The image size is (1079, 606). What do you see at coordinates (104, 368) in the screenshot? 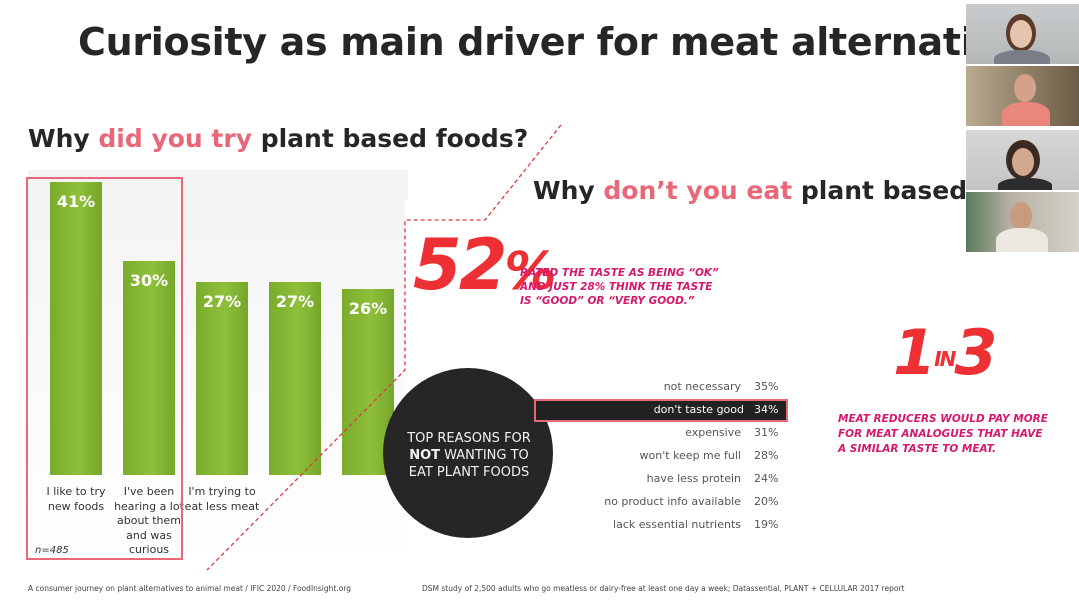
I see `highlight-box` at bounding box center [104, 368].